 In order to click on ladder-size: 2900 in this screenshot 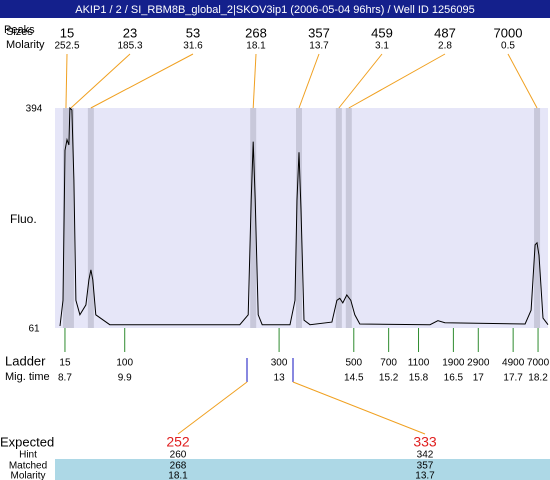, I will do `click(478, 363)`.